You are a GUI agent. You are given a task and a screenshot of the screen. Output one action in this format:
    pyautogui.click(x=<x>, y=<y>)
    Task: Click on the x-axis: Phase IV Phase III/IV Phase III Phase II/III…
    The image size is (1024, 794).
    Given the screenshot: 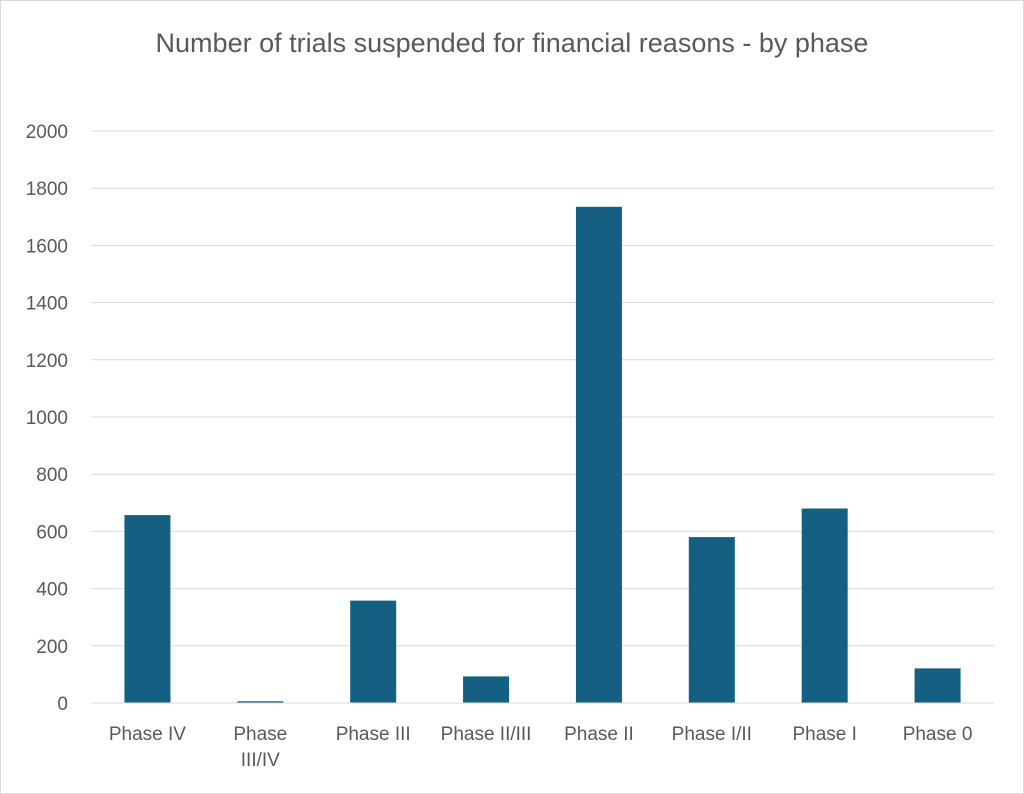 What is the action you would take?
    pyautogui.click(x=542, y=736)
    